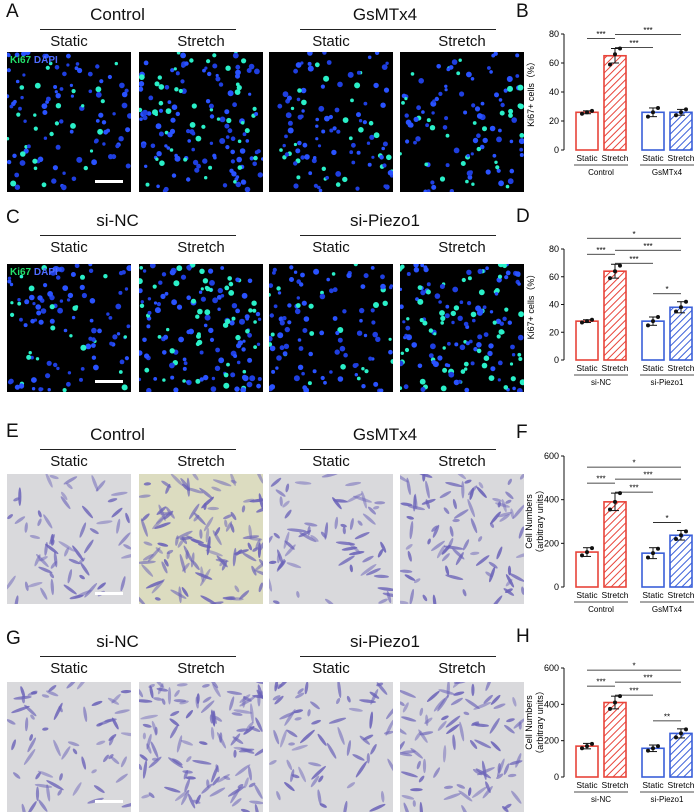  Describe the element at coordinates (531, 305) in the screenshot. I see `y-axis-label: Ki67+ cells（%）` at that location.